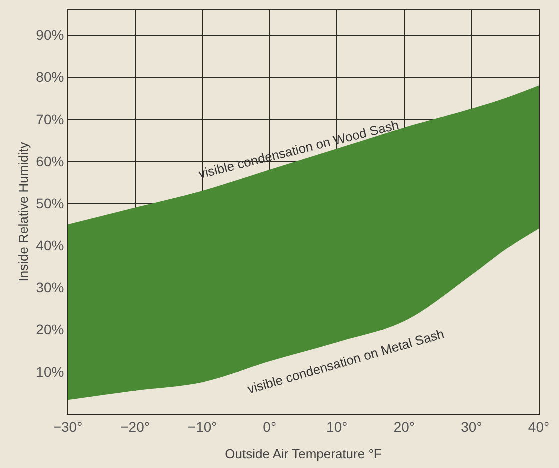  Describe the element at coordinates (135, 426) in the screenshot. I see `x-tick-label: −20°` at that location.